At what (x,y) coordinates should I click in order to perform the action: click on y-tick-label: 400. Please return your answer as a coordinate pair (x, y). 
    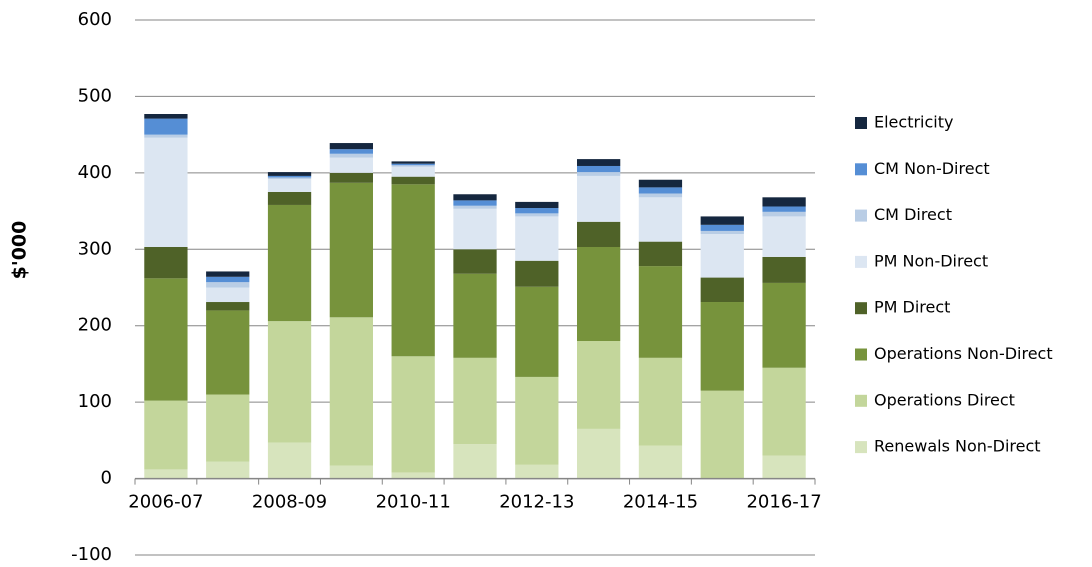
    Looking at the image, I should click on (95, 172).